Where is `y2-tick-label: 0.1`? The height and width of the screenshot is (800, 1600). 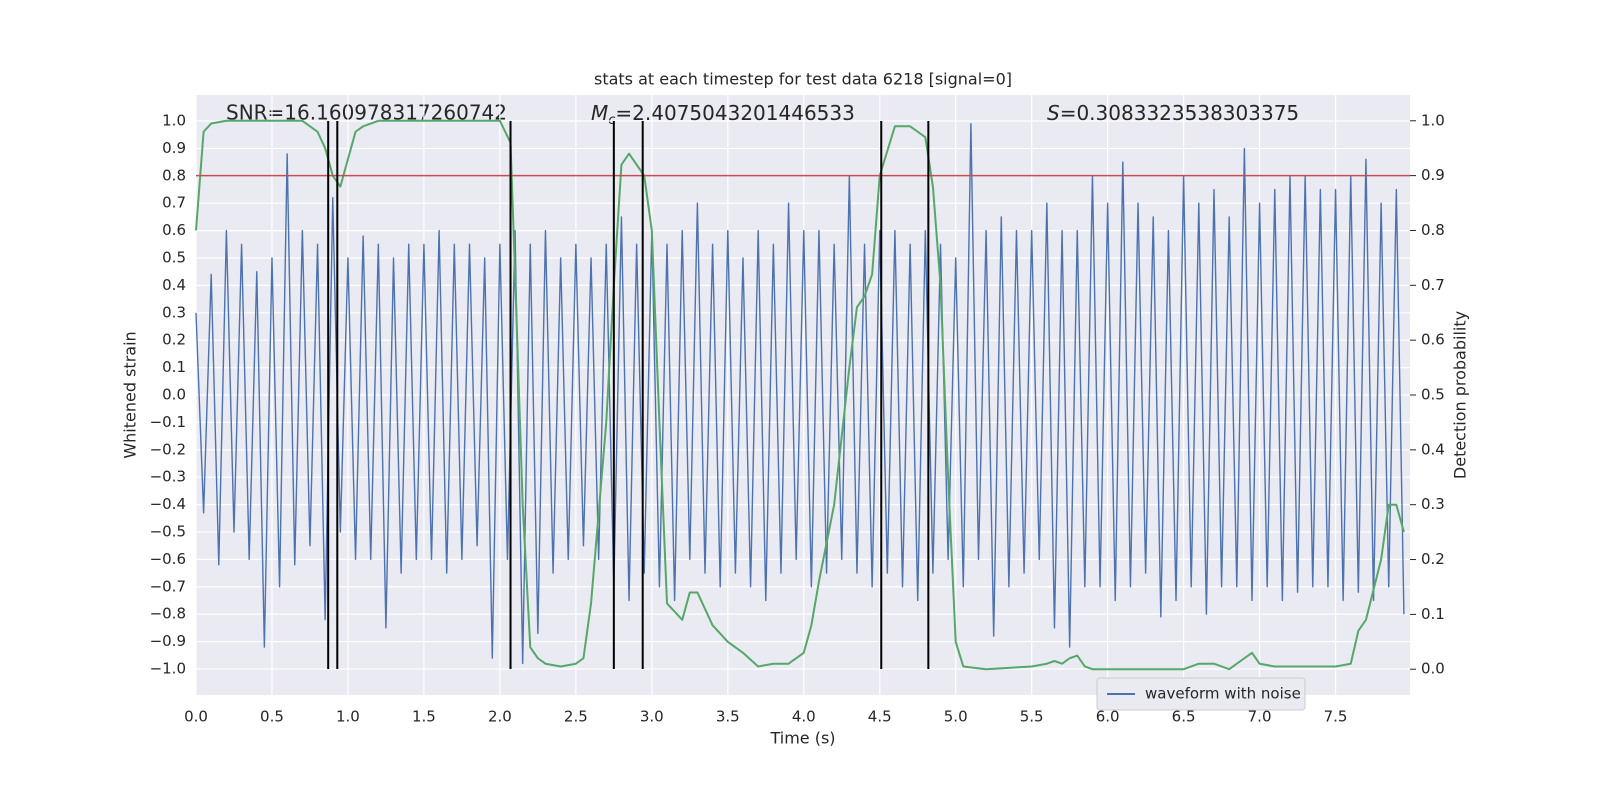
y2-tick-label: 0.1 is located at coordinates (1433, 614).